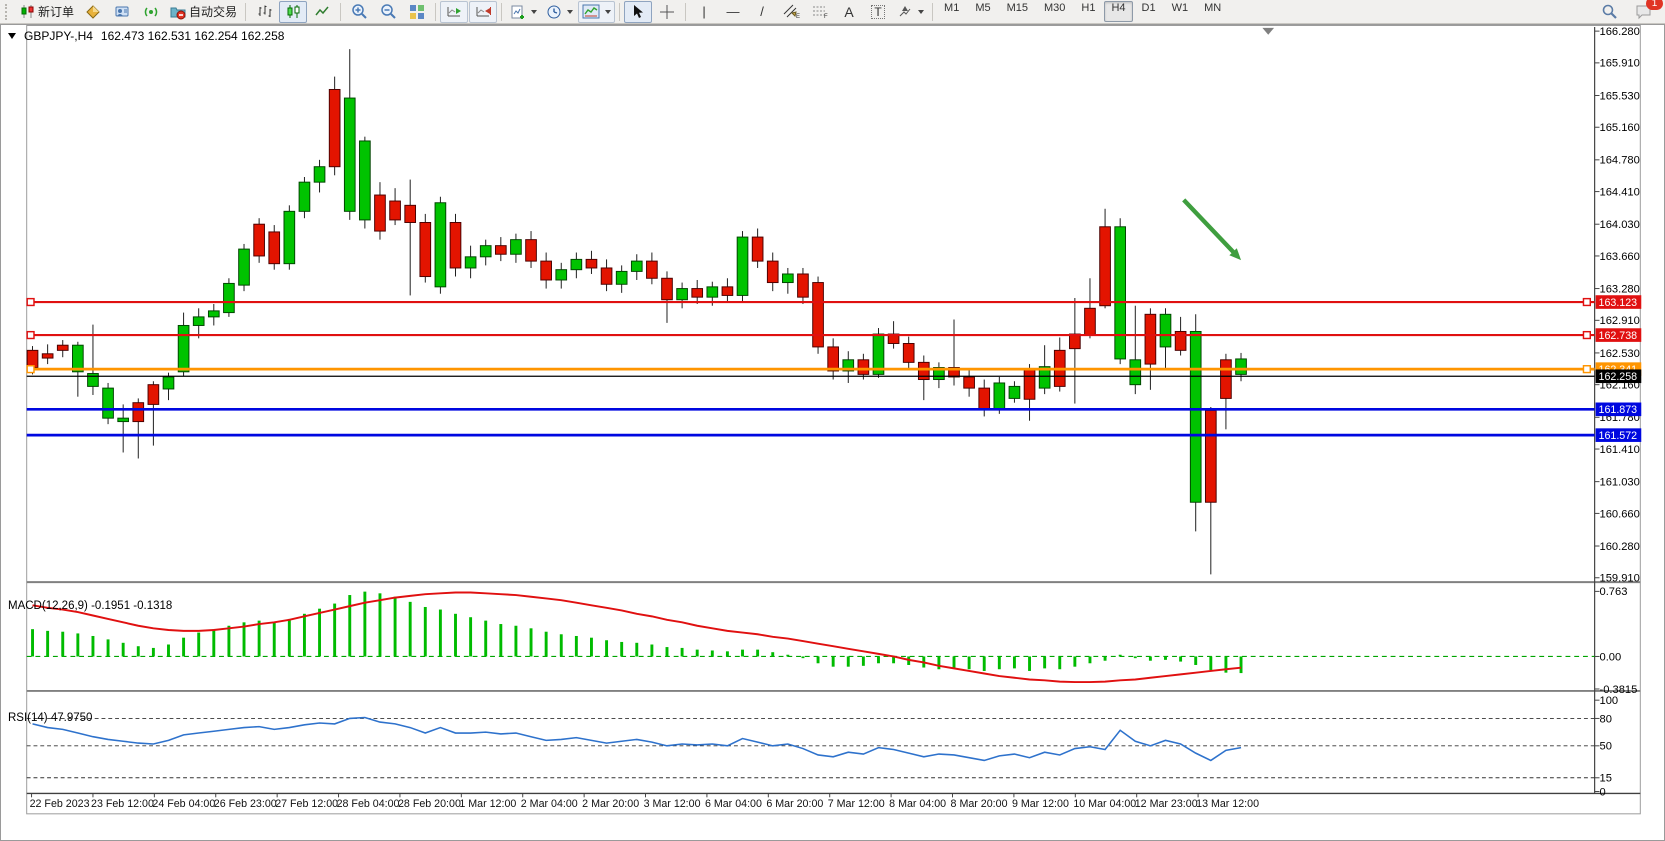 This screenshot has width=1665, height=841. Describe the element at coordinates (1088, 8) in the screenshot. I see `tab-timeframe-h1: H1` at that location.